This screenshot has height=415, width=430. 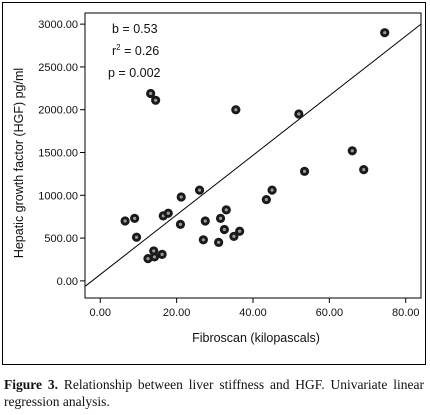 What do you see at coordinates (58, 196) in the screenshot?
I see `y-tick-label: 1000.00` at bounding box center [58, 196].